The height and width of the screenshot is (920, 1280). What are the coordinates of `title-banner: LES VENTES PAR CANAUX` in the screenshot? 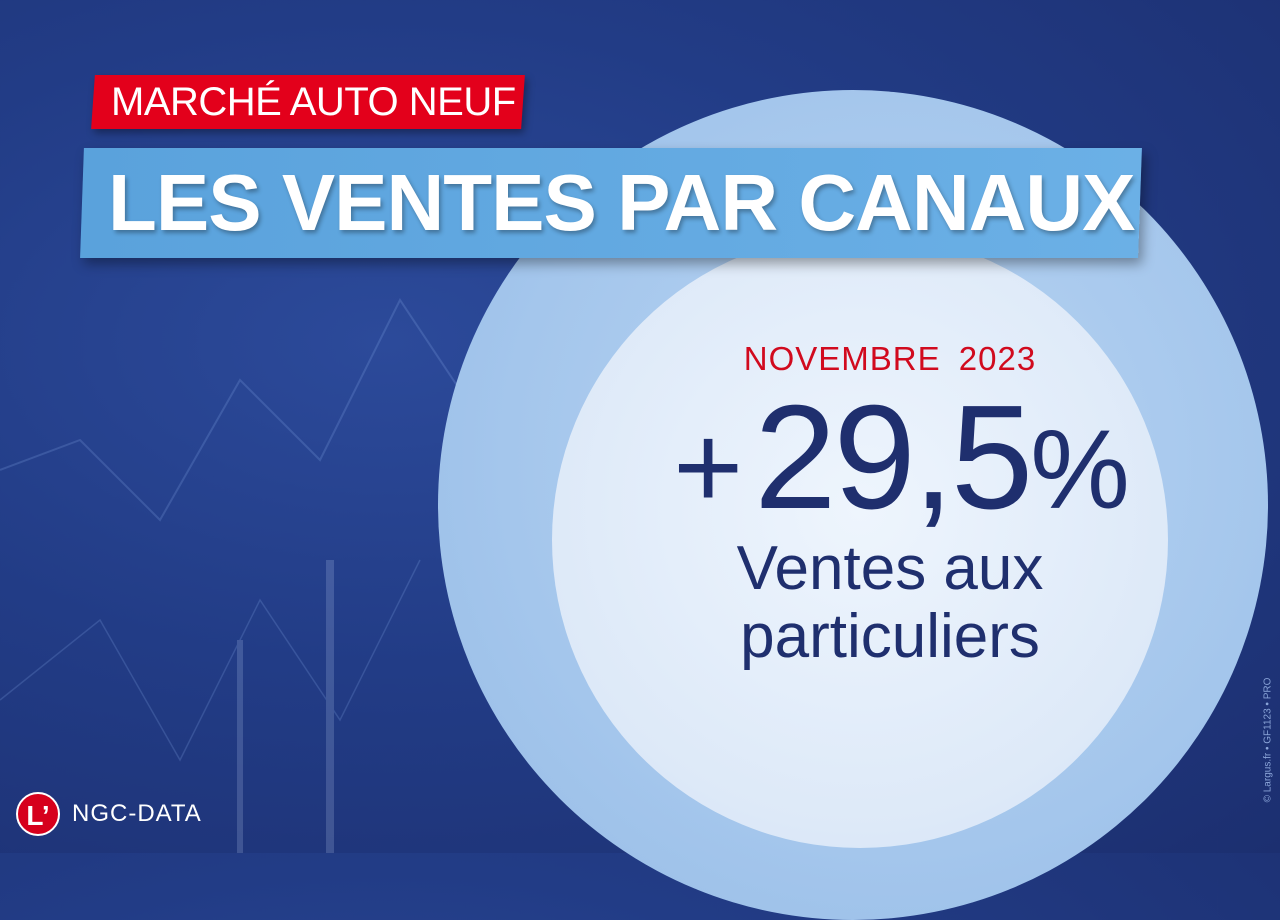 It's located at (611, 203).